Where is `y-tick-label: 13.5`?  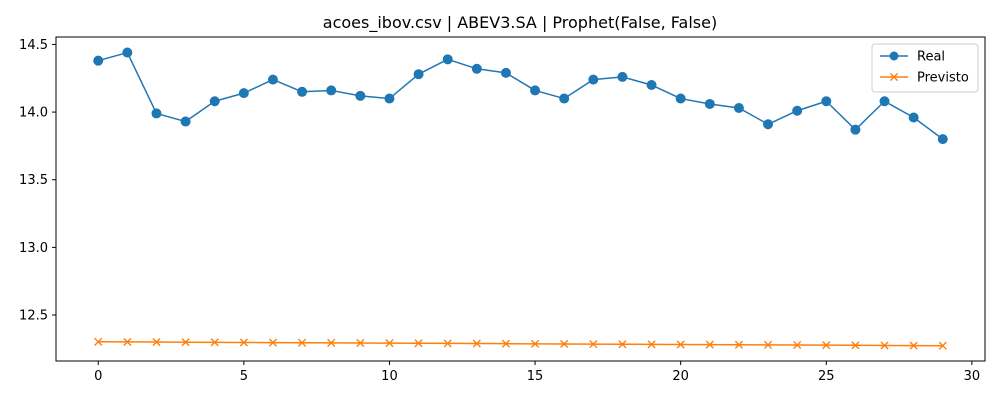
y-tick-label: 13.5 is located at coordinates (33, 180).